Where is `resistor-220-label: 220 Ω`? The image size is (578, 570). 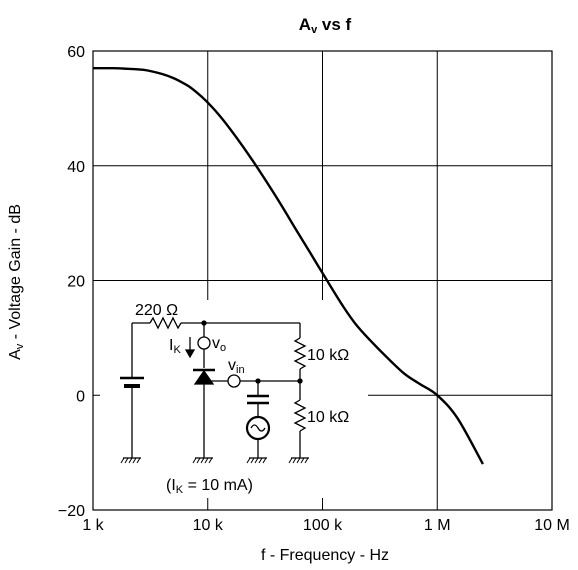 resistor-220-label: 220 Ω is located at coordinates (156, 310).